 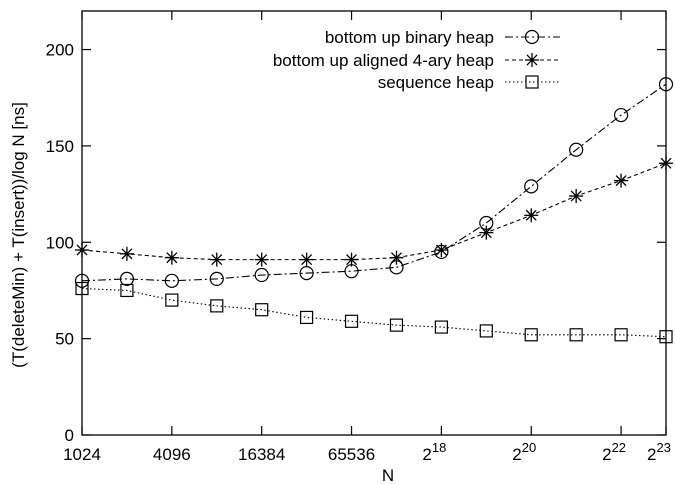 What do you see at coordinates (172, 454) in the screenshot?
I see `x-tick-label: 4096` at bounding box center [172, 454].